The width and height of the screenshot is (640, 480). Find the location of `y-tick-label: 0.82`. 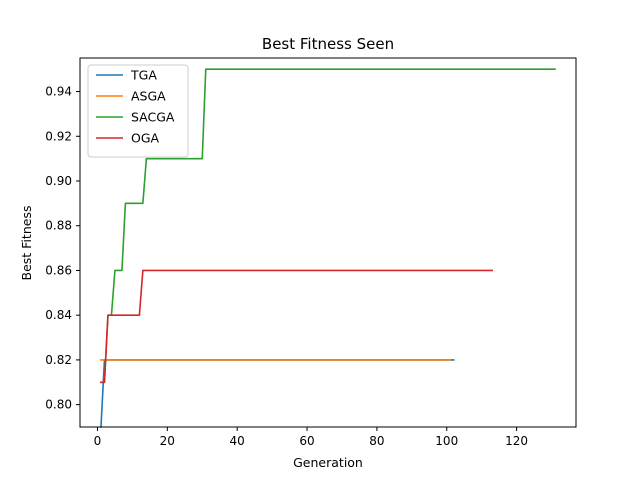

y-tick-label: 0.82 is located at coordinates (58, 360).